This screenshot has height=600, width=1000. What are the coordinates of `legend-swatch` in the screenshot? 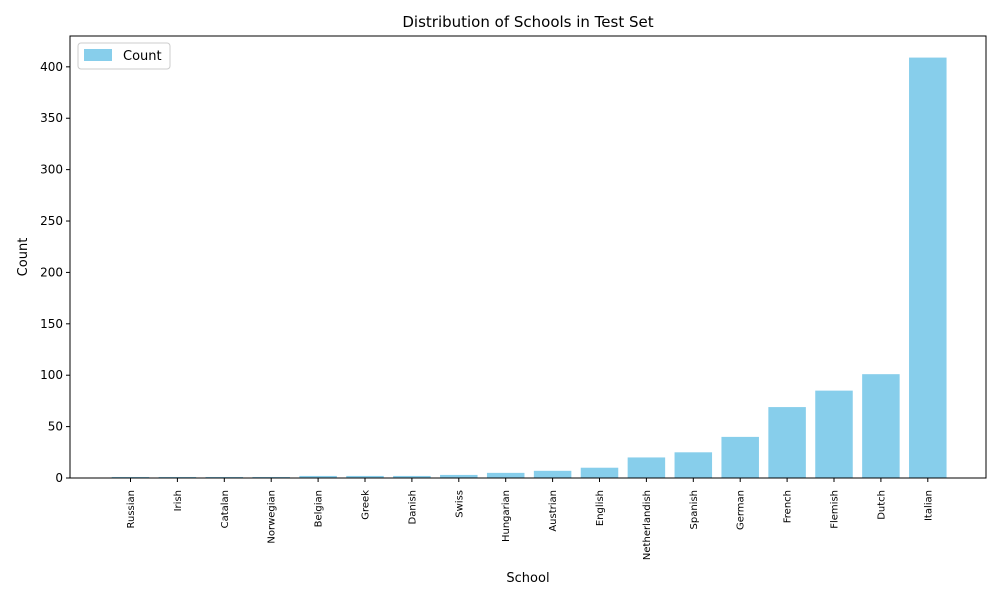 It's located at (98, 55).